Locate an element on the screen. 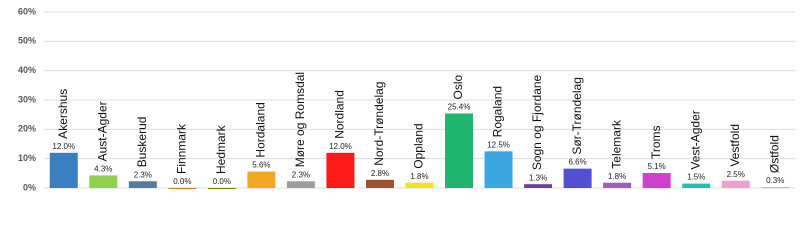  value-label: 12.5% is located at coordinates (498, 144).